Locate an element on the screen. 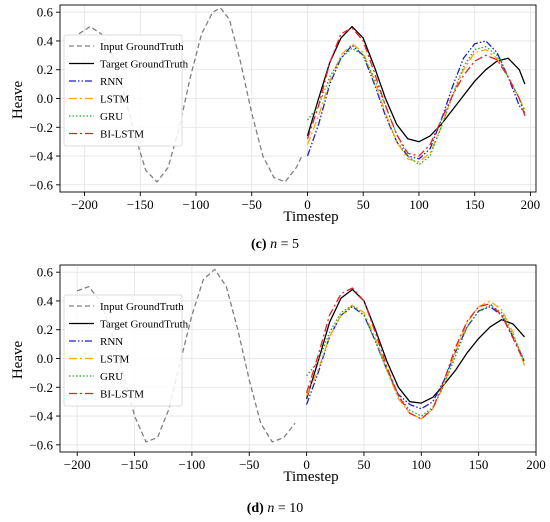  panel-caption: (d) n = 10 is located at coordinates (275, 508).